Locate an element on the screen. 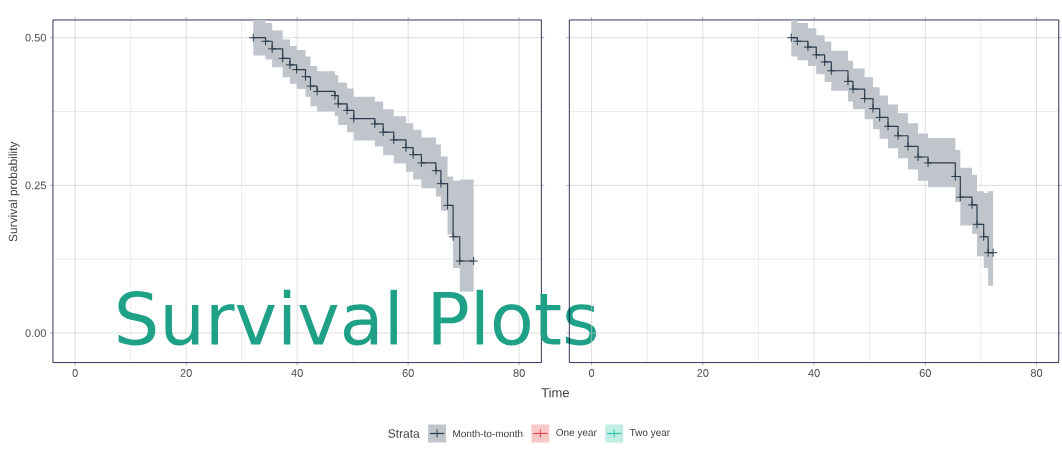  y-tick-label: 0.00 is located at coordinates (35, 332).